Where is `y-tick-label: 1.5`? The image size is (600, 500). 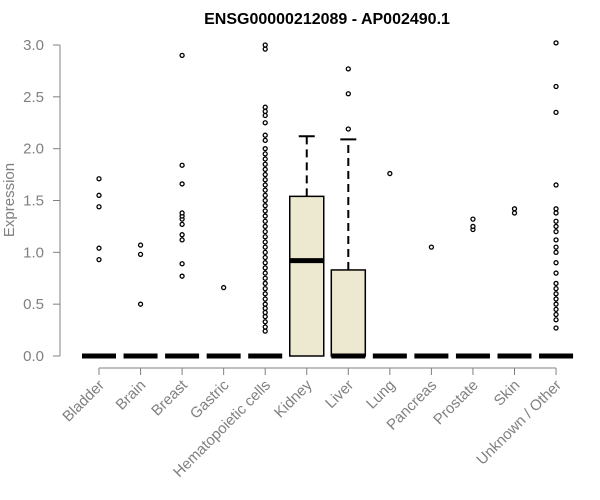
y-tick-label: 1.5 is located at coordinates (33, 201).